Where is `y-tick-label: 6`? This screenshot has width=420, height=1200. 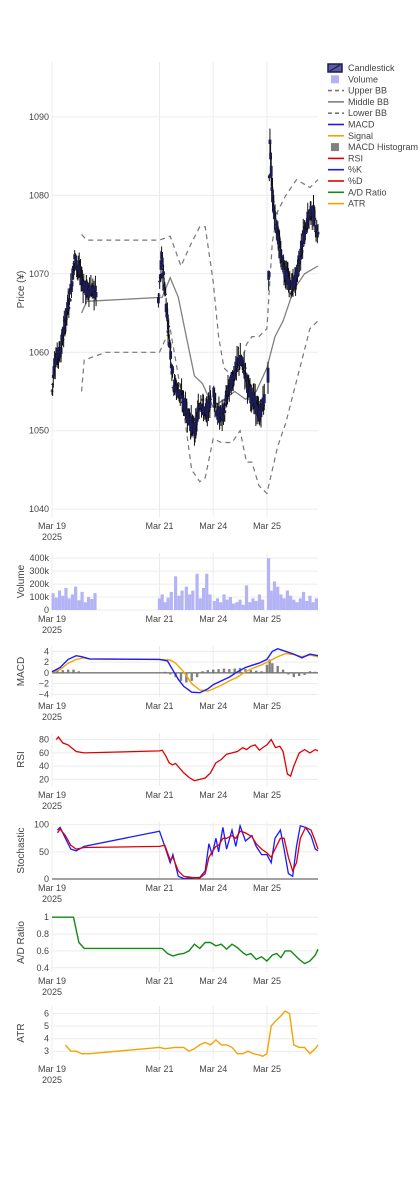 y-tick-label: 6 is located at coordinates (46, 1014).